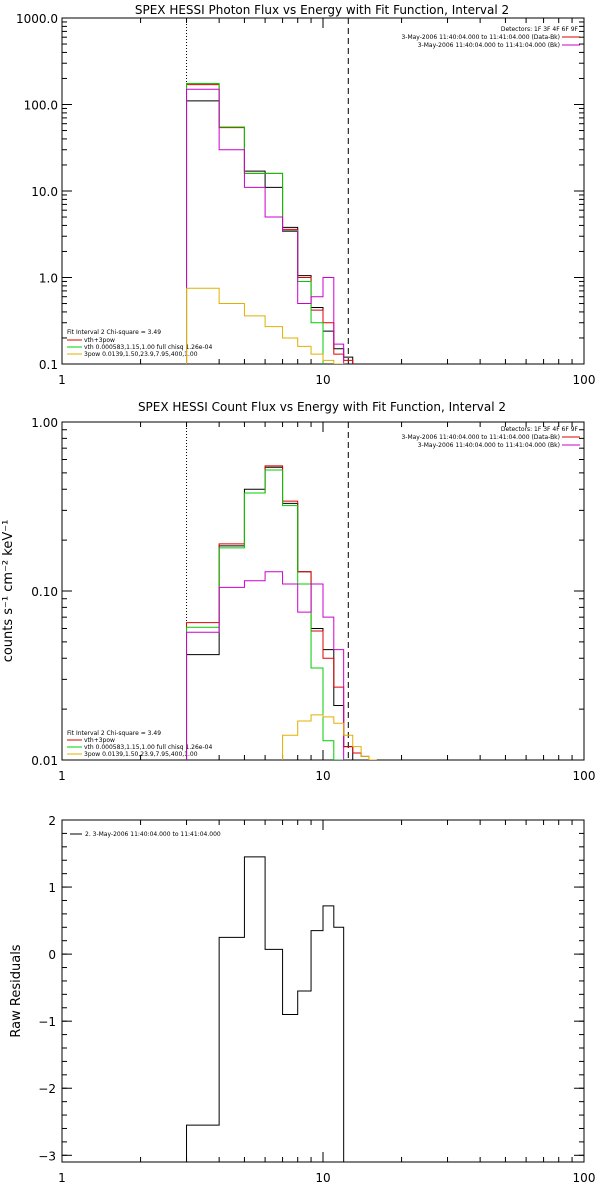  I want to click on panel1-series-thermal, so click(255, 223).